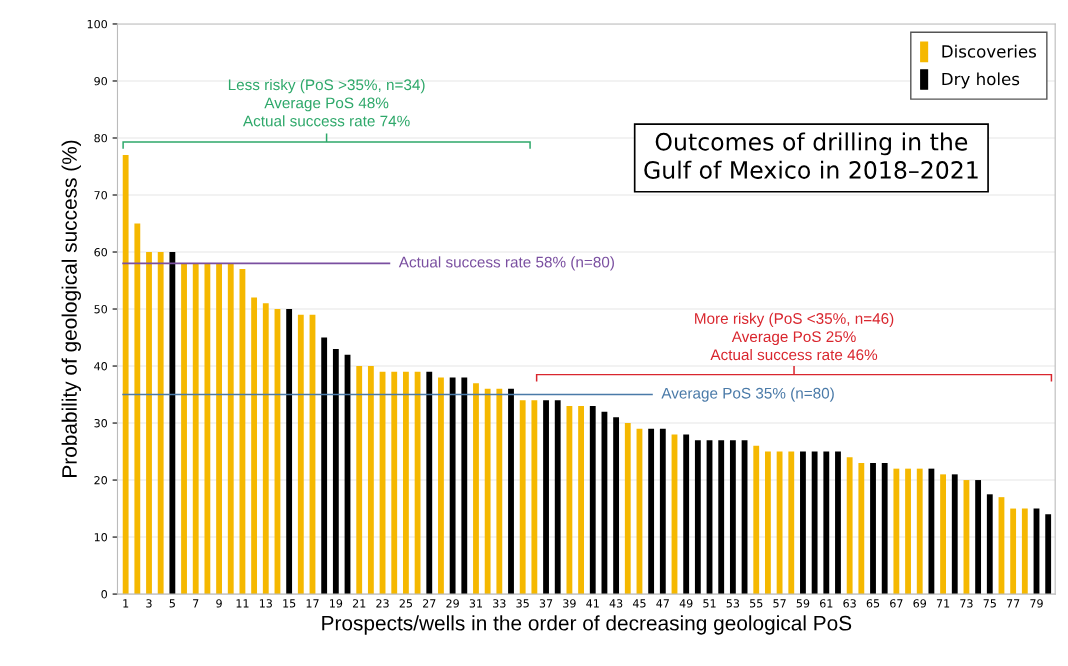  What do you see at coordinates (101, 309) in the screenshot?
I see `y-tick-label: 50` at bounding box center [101, 309].